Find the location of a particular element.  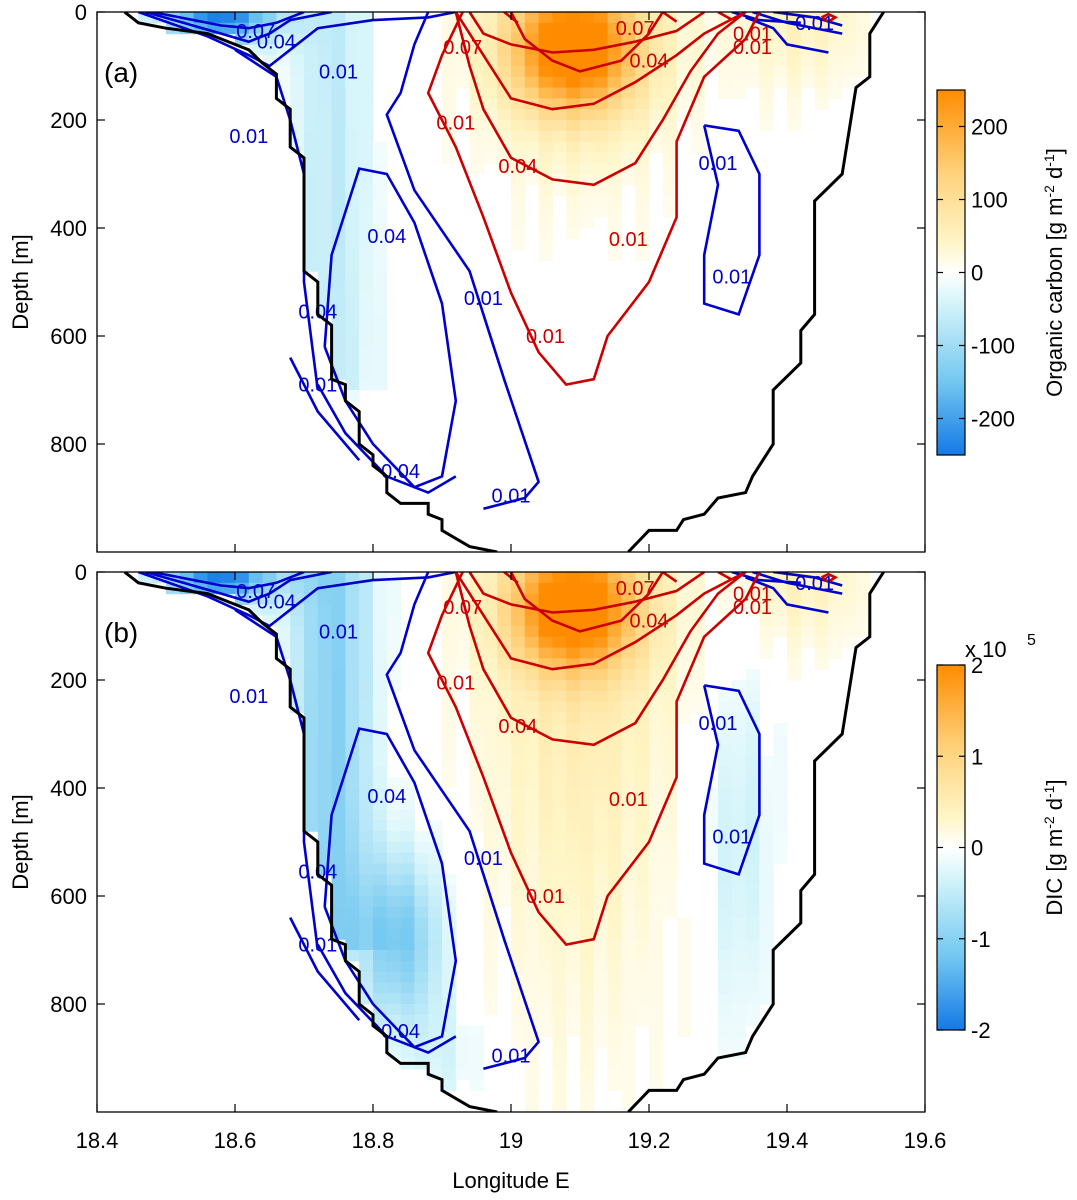

x-tick-label: 19.6 is located at coordinates (925, 1140).